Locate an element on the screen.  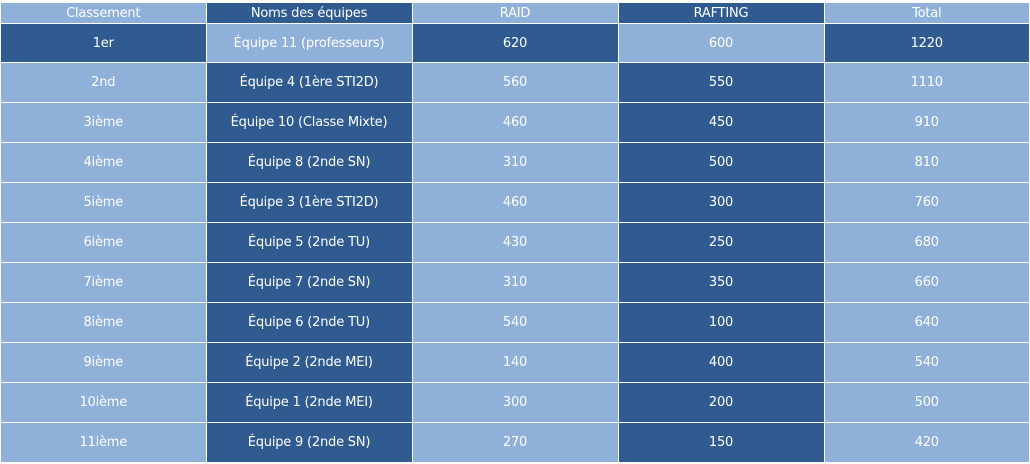
cell-team: Équipe 9 (2nde SN) is located at coordinates (309, 442).